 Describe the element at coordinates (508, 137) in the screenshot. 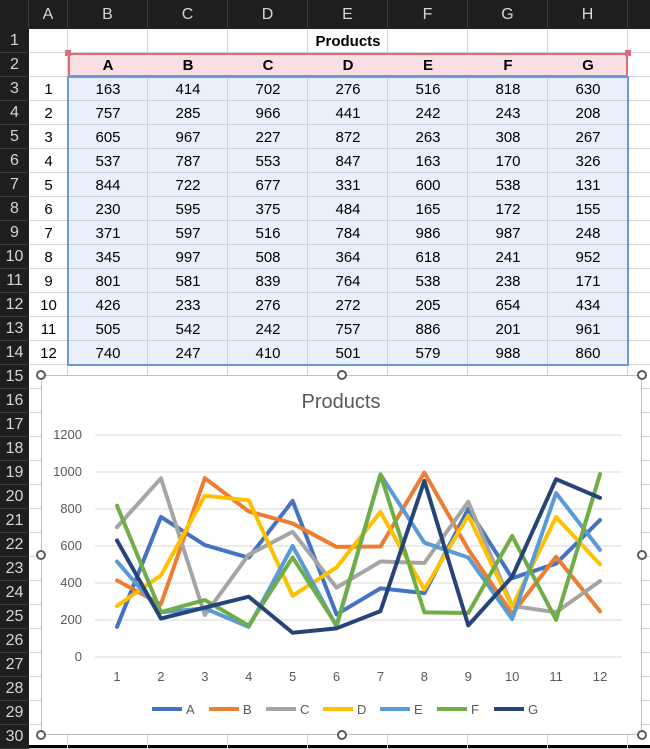

I see `data-cell: 308` at that location.